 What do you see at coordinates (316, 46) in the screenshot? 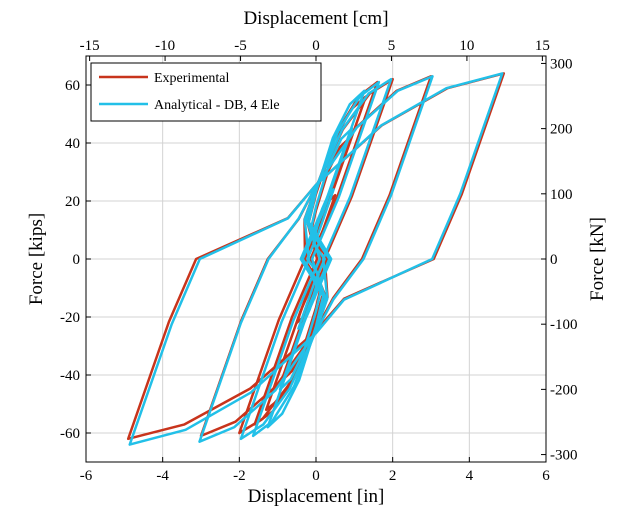
I see `x-top-tick-label: 0` at bounding box center [316, 46].